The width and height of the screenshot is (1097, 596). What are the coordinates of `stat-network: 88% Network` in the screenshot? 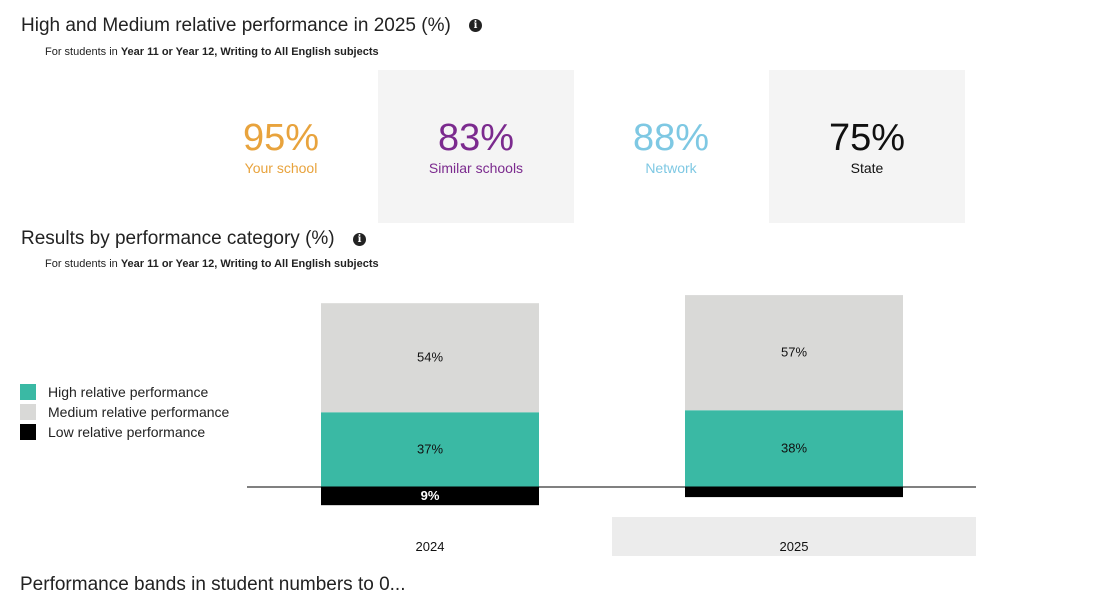 It's located at (671, 146).